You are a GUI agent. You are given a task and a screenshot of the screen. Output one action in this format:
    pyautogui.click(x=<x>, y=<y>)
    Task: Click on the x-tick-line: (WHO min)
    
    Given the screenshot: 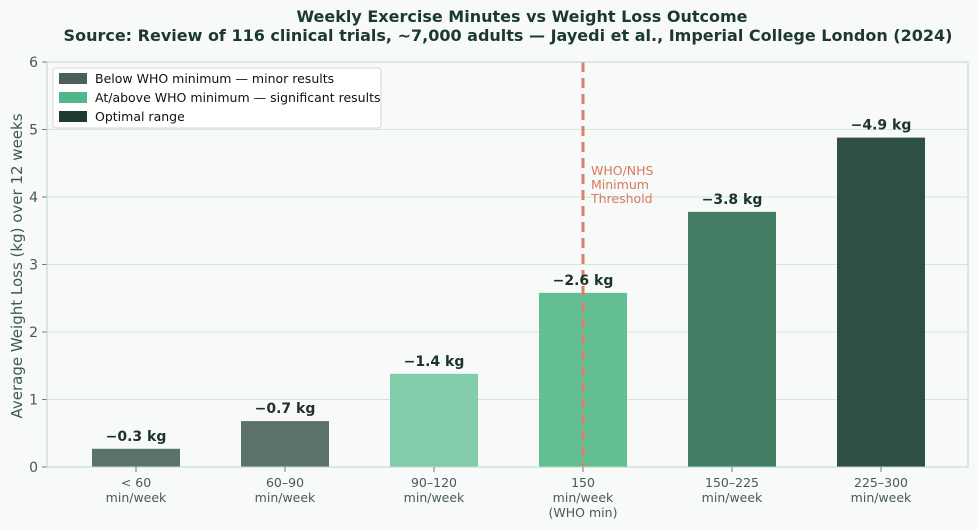 What is the action you would take?
    pyautogui.click(x=583, y=512)
    